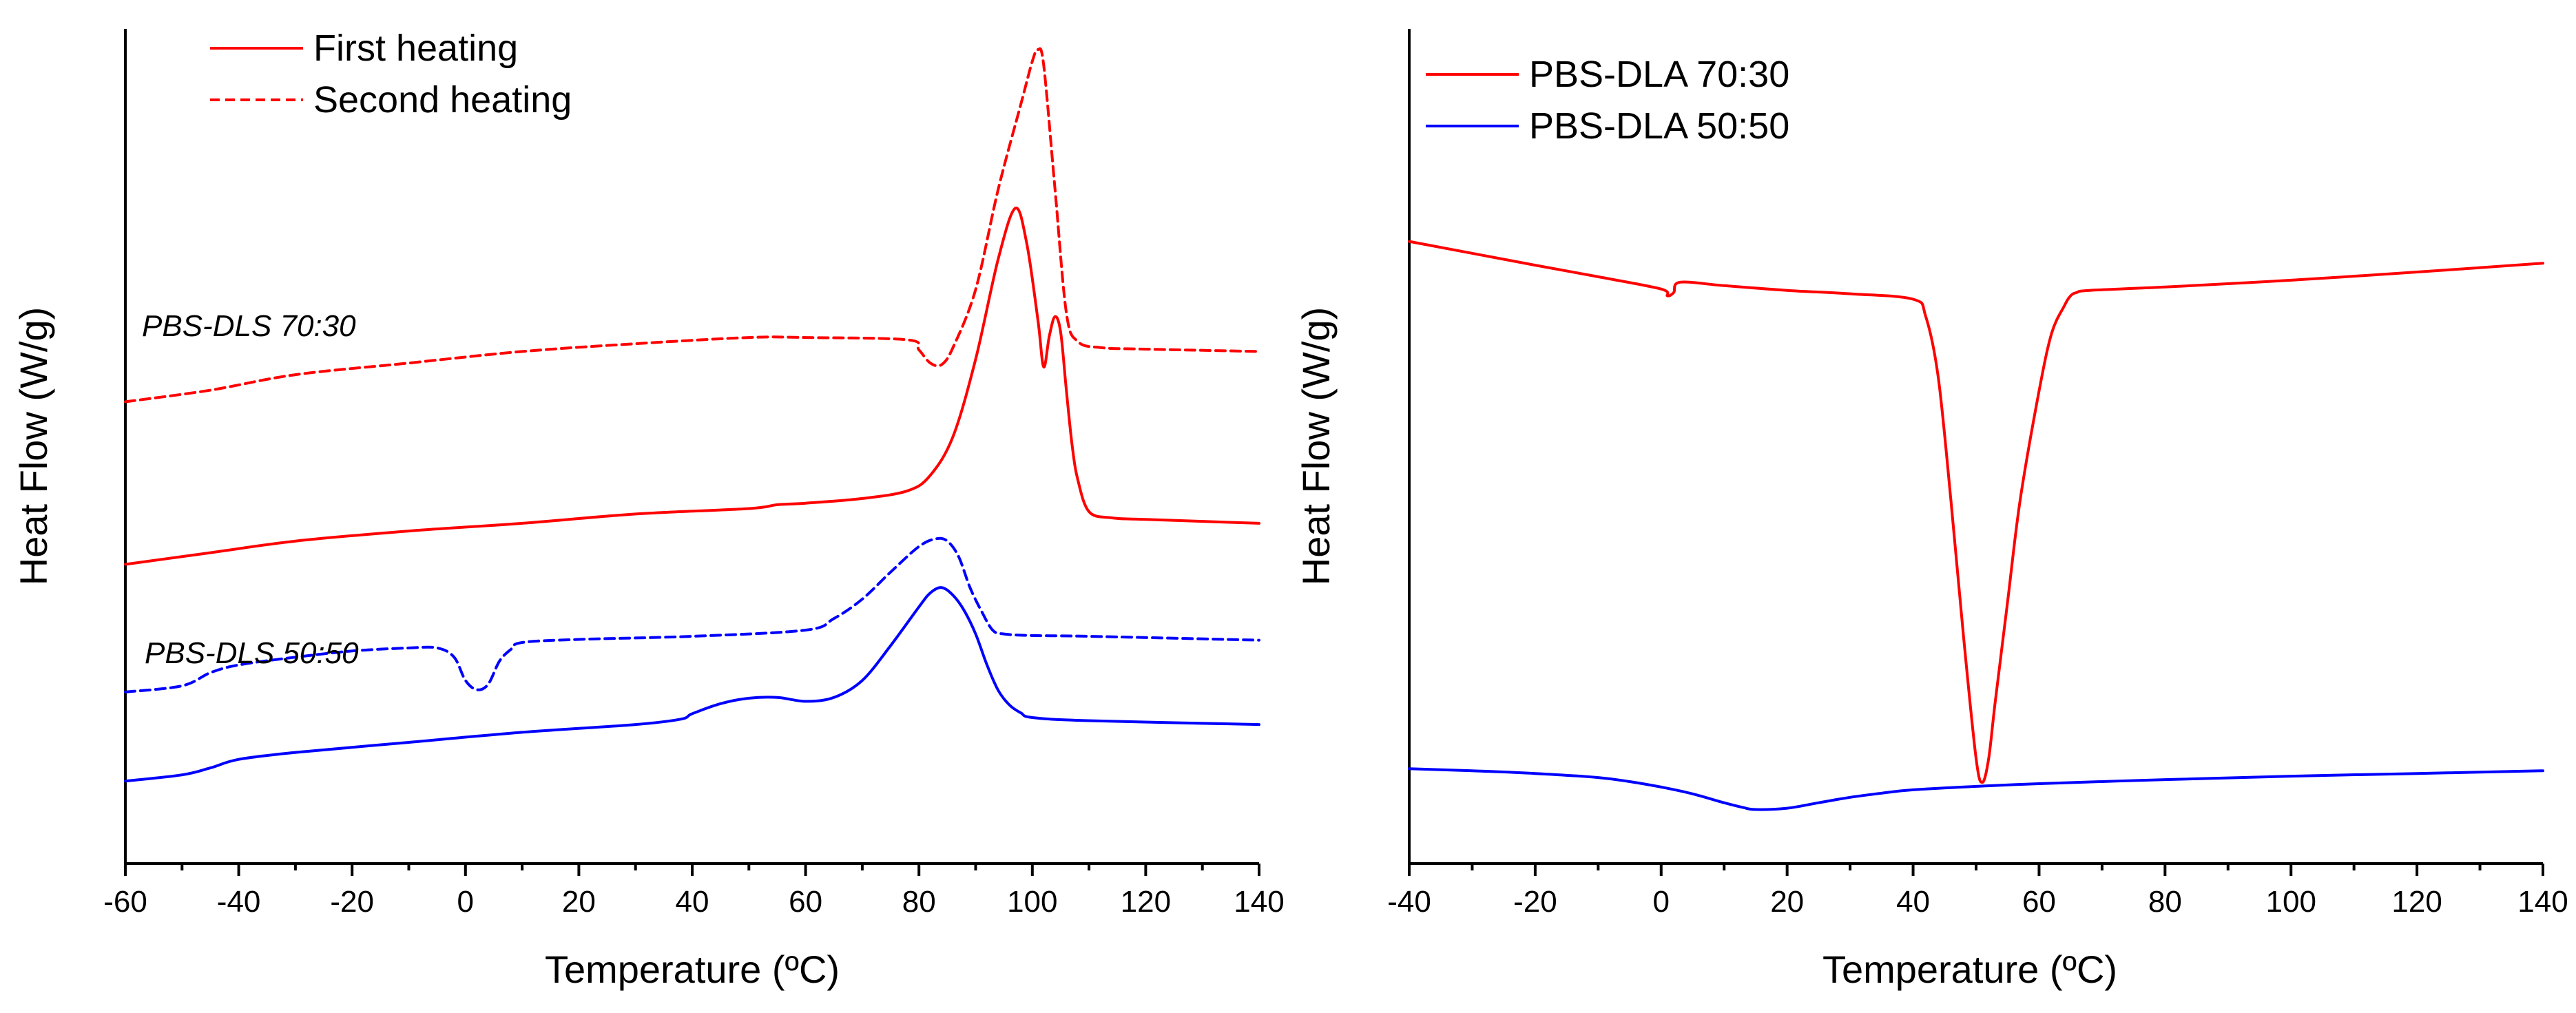 This screenshot has width=2576, height=1013. What do you see at coordinates (1977, 902) in the screenshot?
I see `right-x-tick-labels: -40 -20 0 20 40 60 80 100 120 140` at bounding box center [1977, 902].